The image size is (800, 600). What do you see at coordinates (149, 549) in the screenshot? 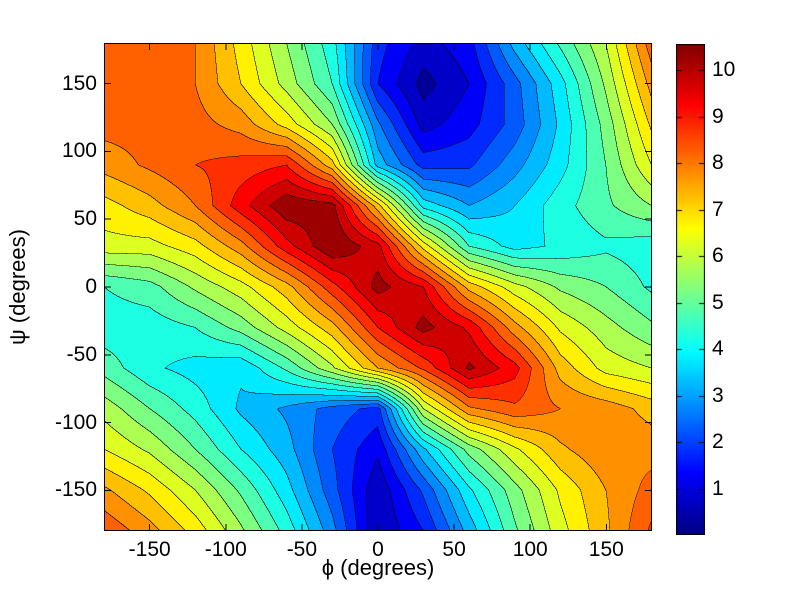
I see `x-tick-label: -150` at bounding box center [149, 549].